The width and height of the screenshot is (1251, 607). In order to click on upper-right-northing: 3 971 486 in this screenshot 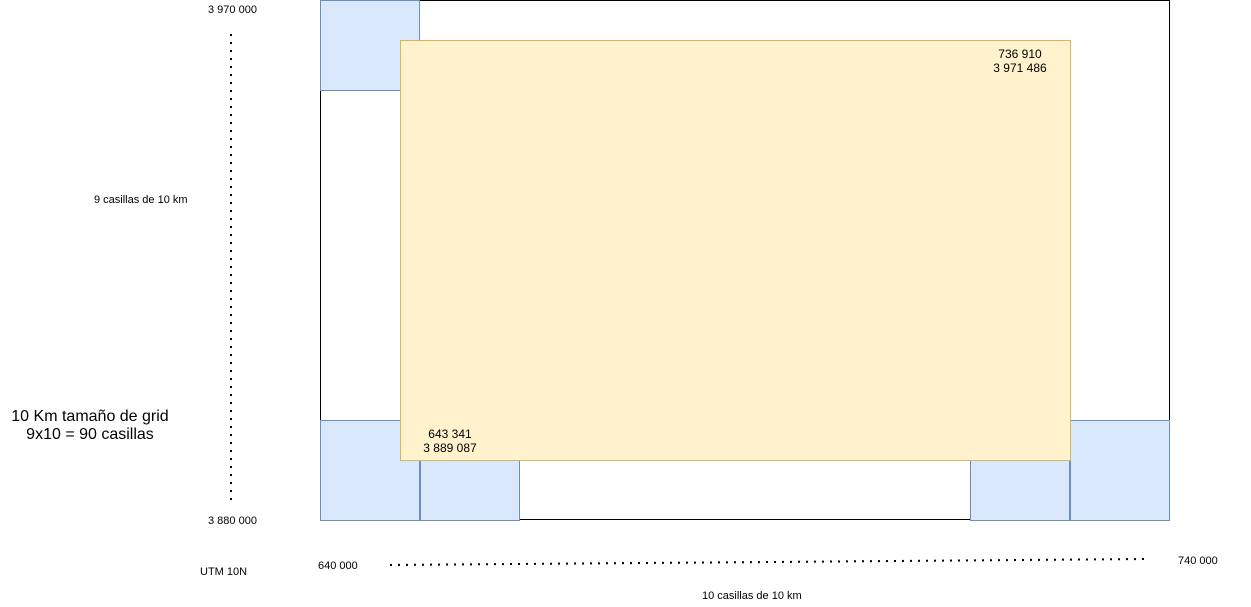, I will do `click(1020, 68)`.